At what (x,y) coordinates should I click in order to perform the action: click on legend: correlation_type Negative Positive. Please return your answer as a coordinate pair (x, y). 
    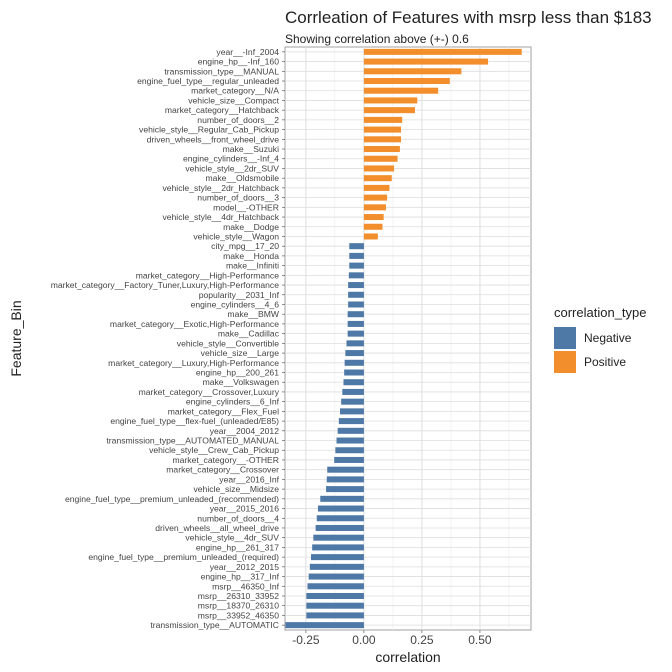
    Looking at the image, I should click on (600, 339).